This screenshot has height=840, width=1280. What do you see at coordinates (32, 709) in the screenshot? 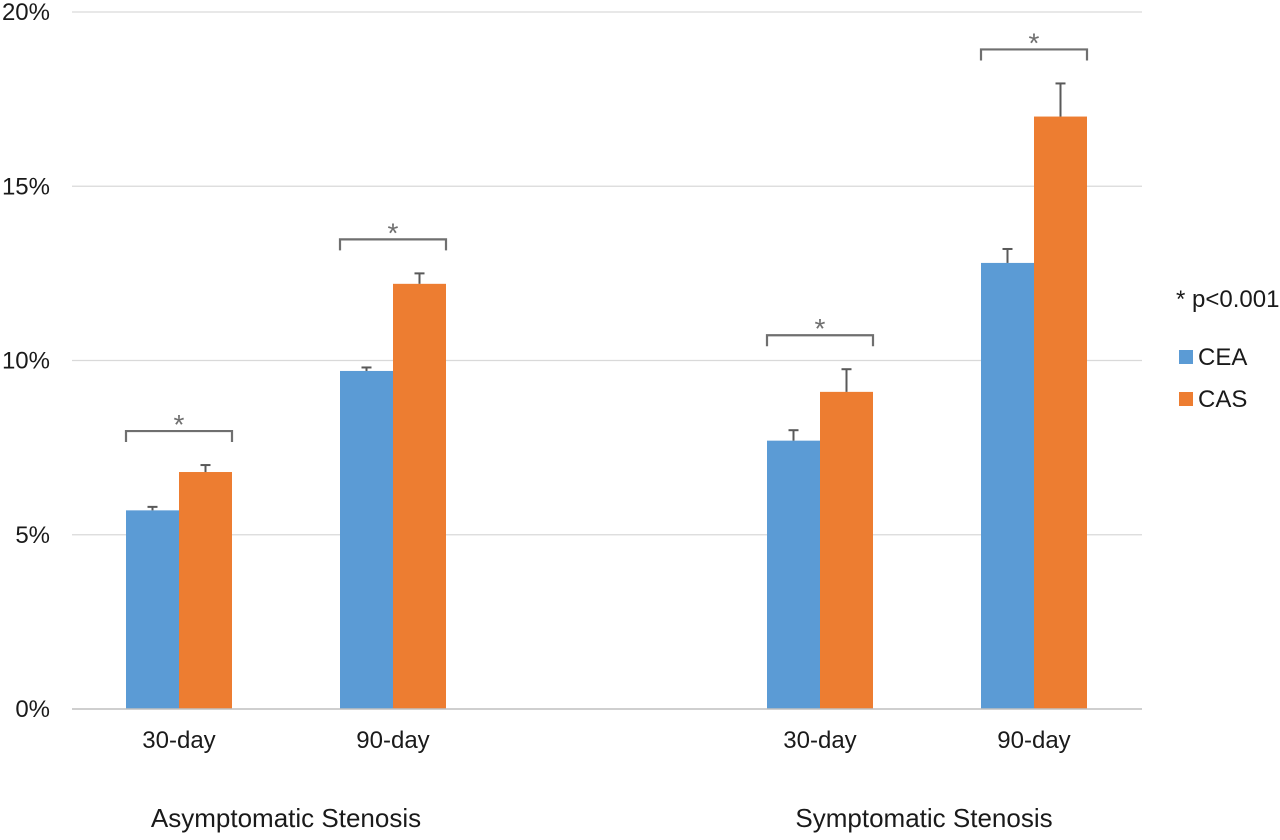
I see `y-tick-label: 0%` at bounding box center [32, 709].